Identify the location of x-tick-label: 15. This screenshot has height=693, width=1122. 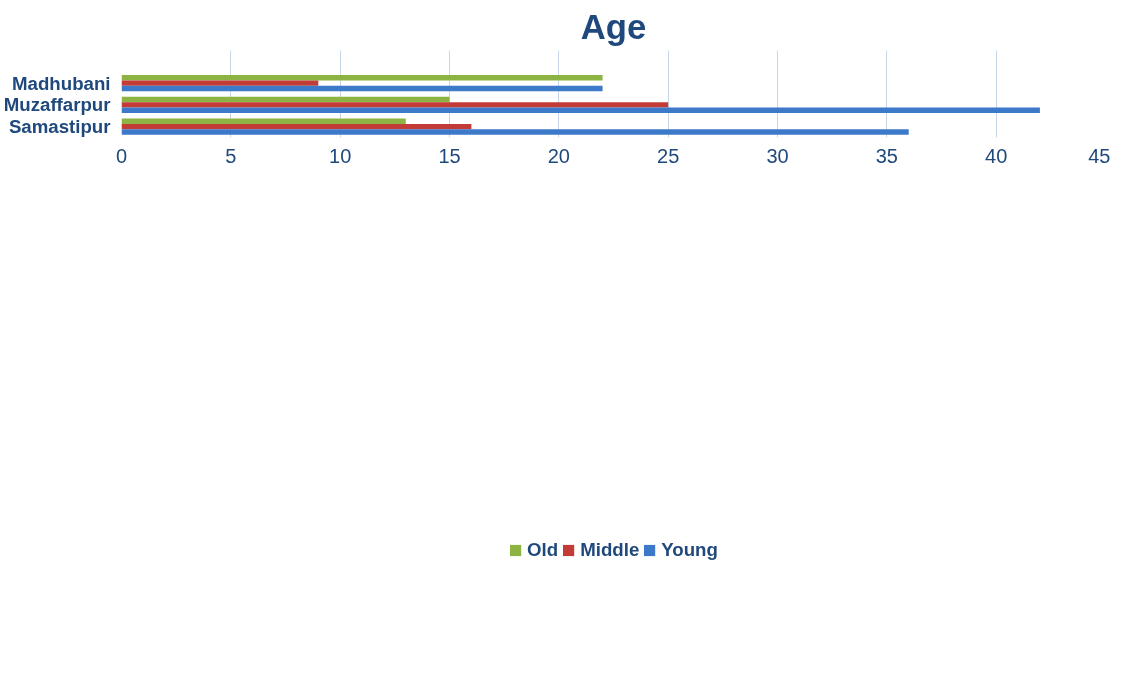
(449, 155).